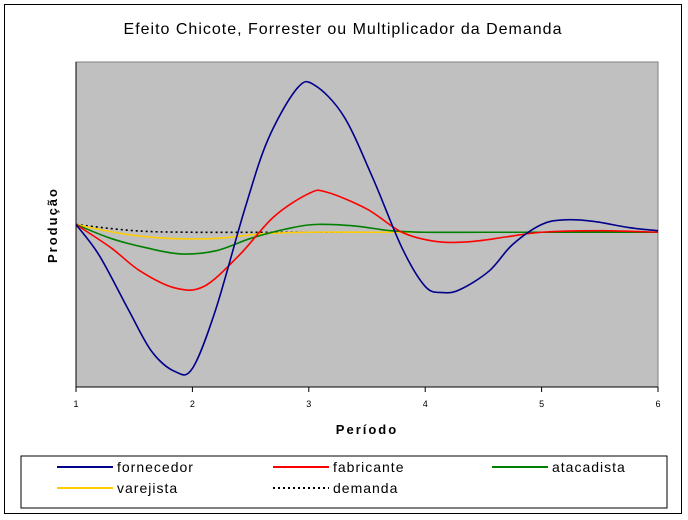  Describe the element at coordinates (155, 467) in the screenshot. I see `legend-label-fornecedor: fornecedor` at that location.